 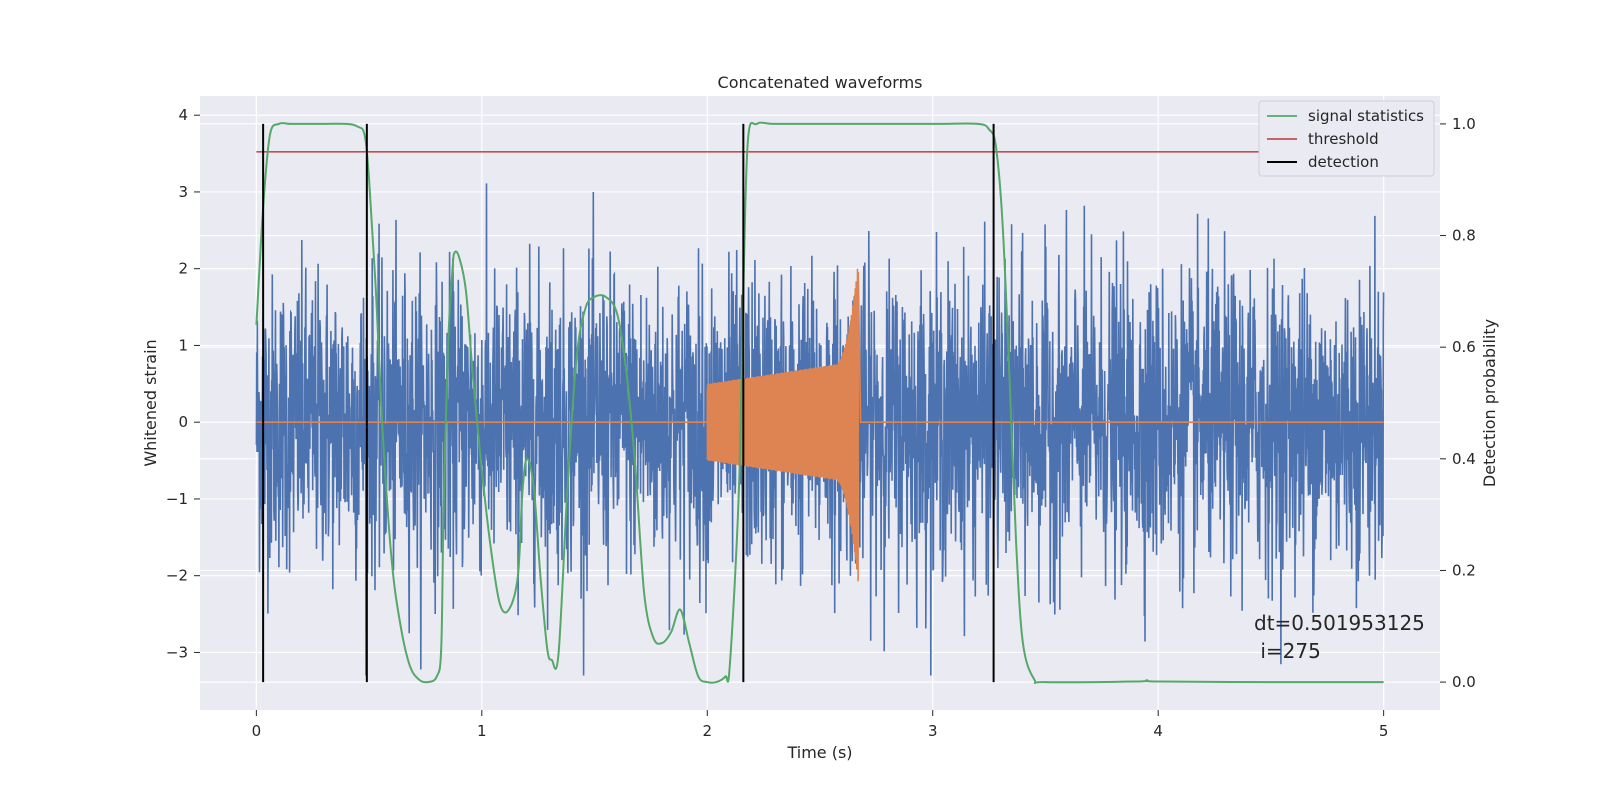 What do you see at coordinates (150, 402) in the screenshot?
I see `y-axis-title: Whitened strain` at bounding box center [150, 402].